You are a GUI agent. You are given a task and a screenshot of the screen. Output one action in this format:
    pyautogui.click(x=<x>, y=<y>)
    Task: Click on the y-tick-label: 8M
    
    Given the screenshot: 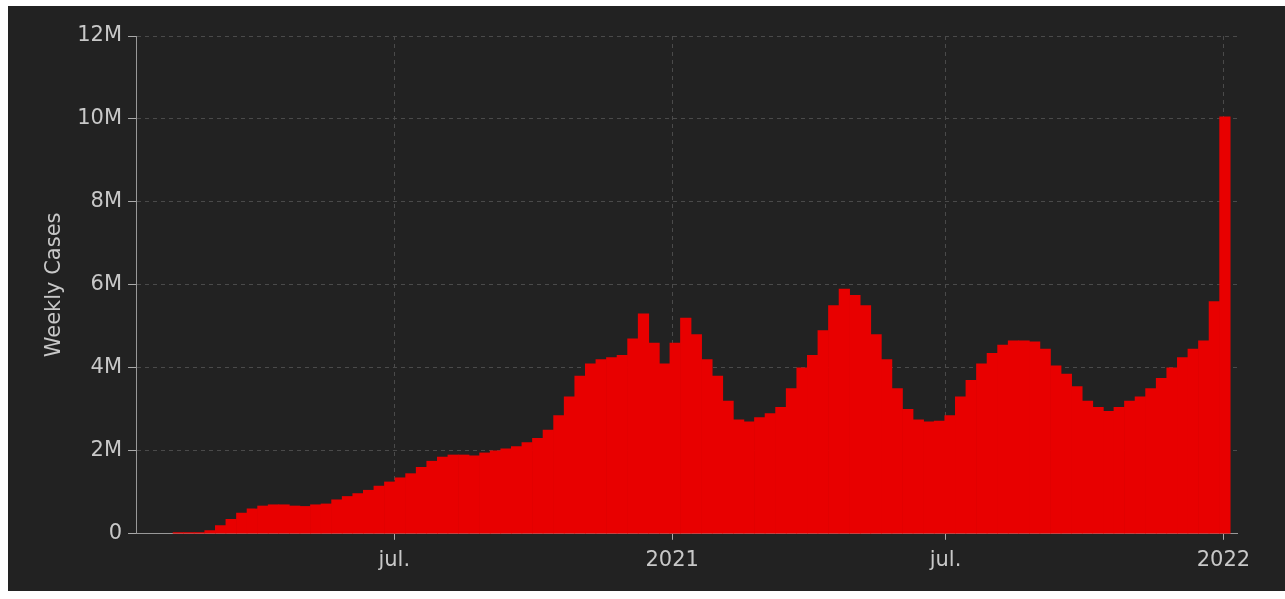 What is the action you would take?
    pyautogui.click(x=106, y=200)
    